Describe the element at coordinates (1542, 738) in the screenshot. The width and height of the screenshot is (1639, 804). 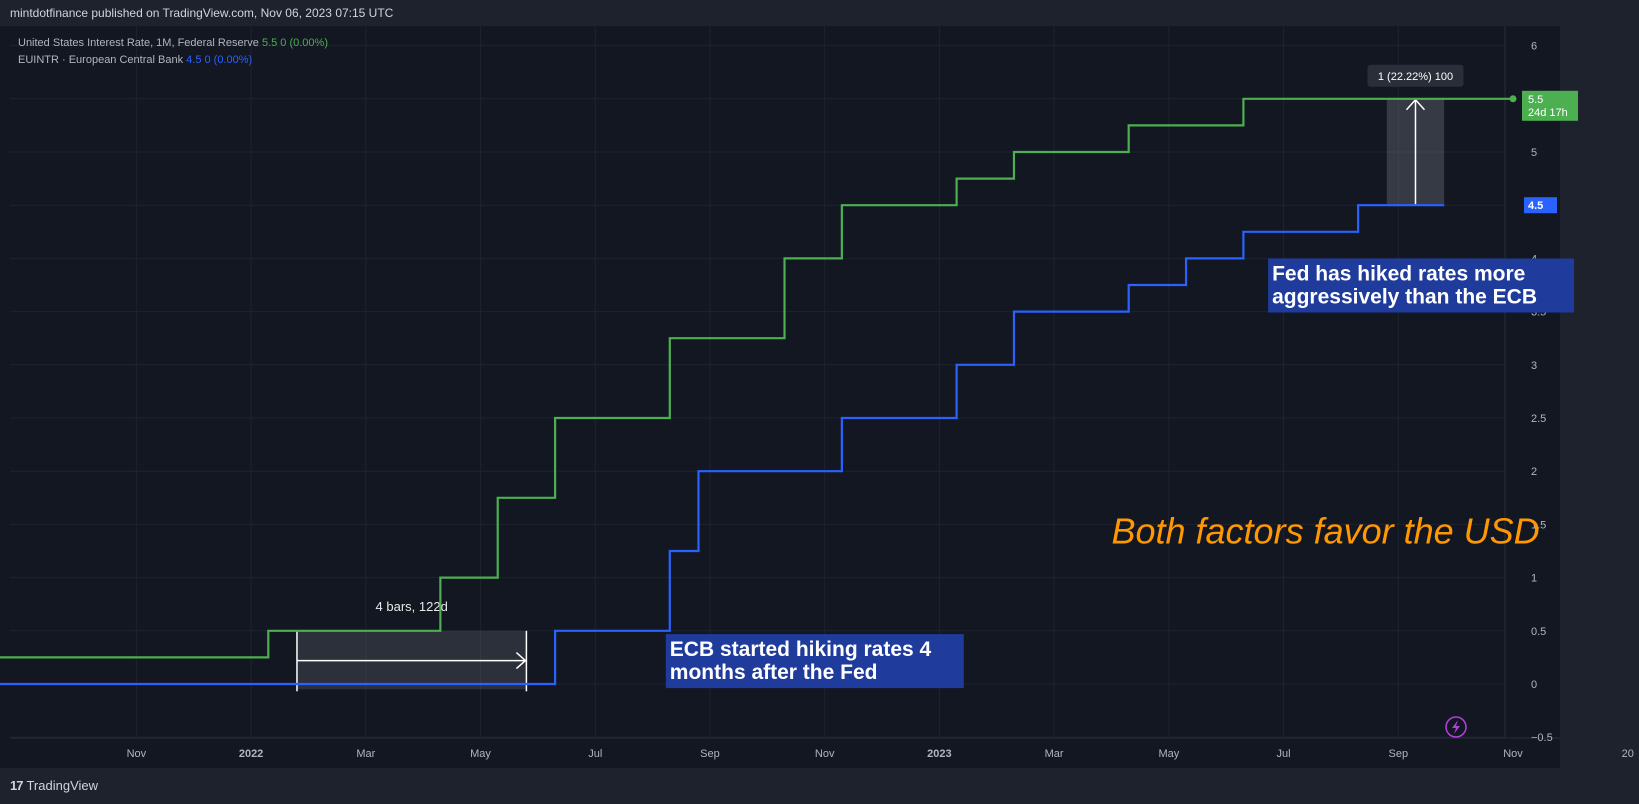
I see `y-tick-label: −0.5` at that location.